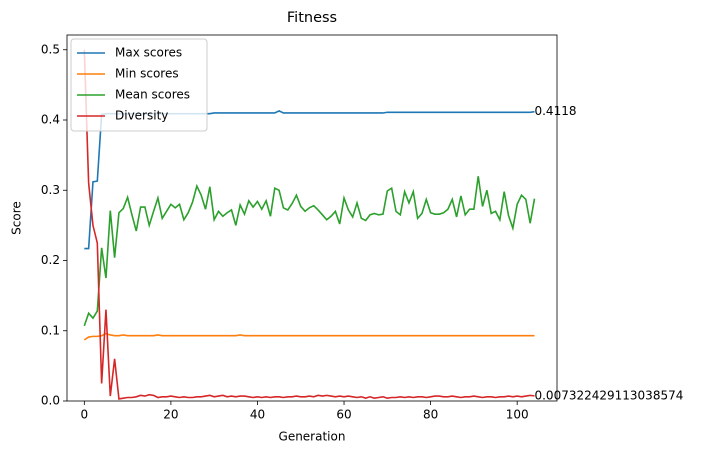 Image resolution: width=715 pixels, height=455 pixels. I want to click on y-tick-label: 0.2, so click(50, 260).